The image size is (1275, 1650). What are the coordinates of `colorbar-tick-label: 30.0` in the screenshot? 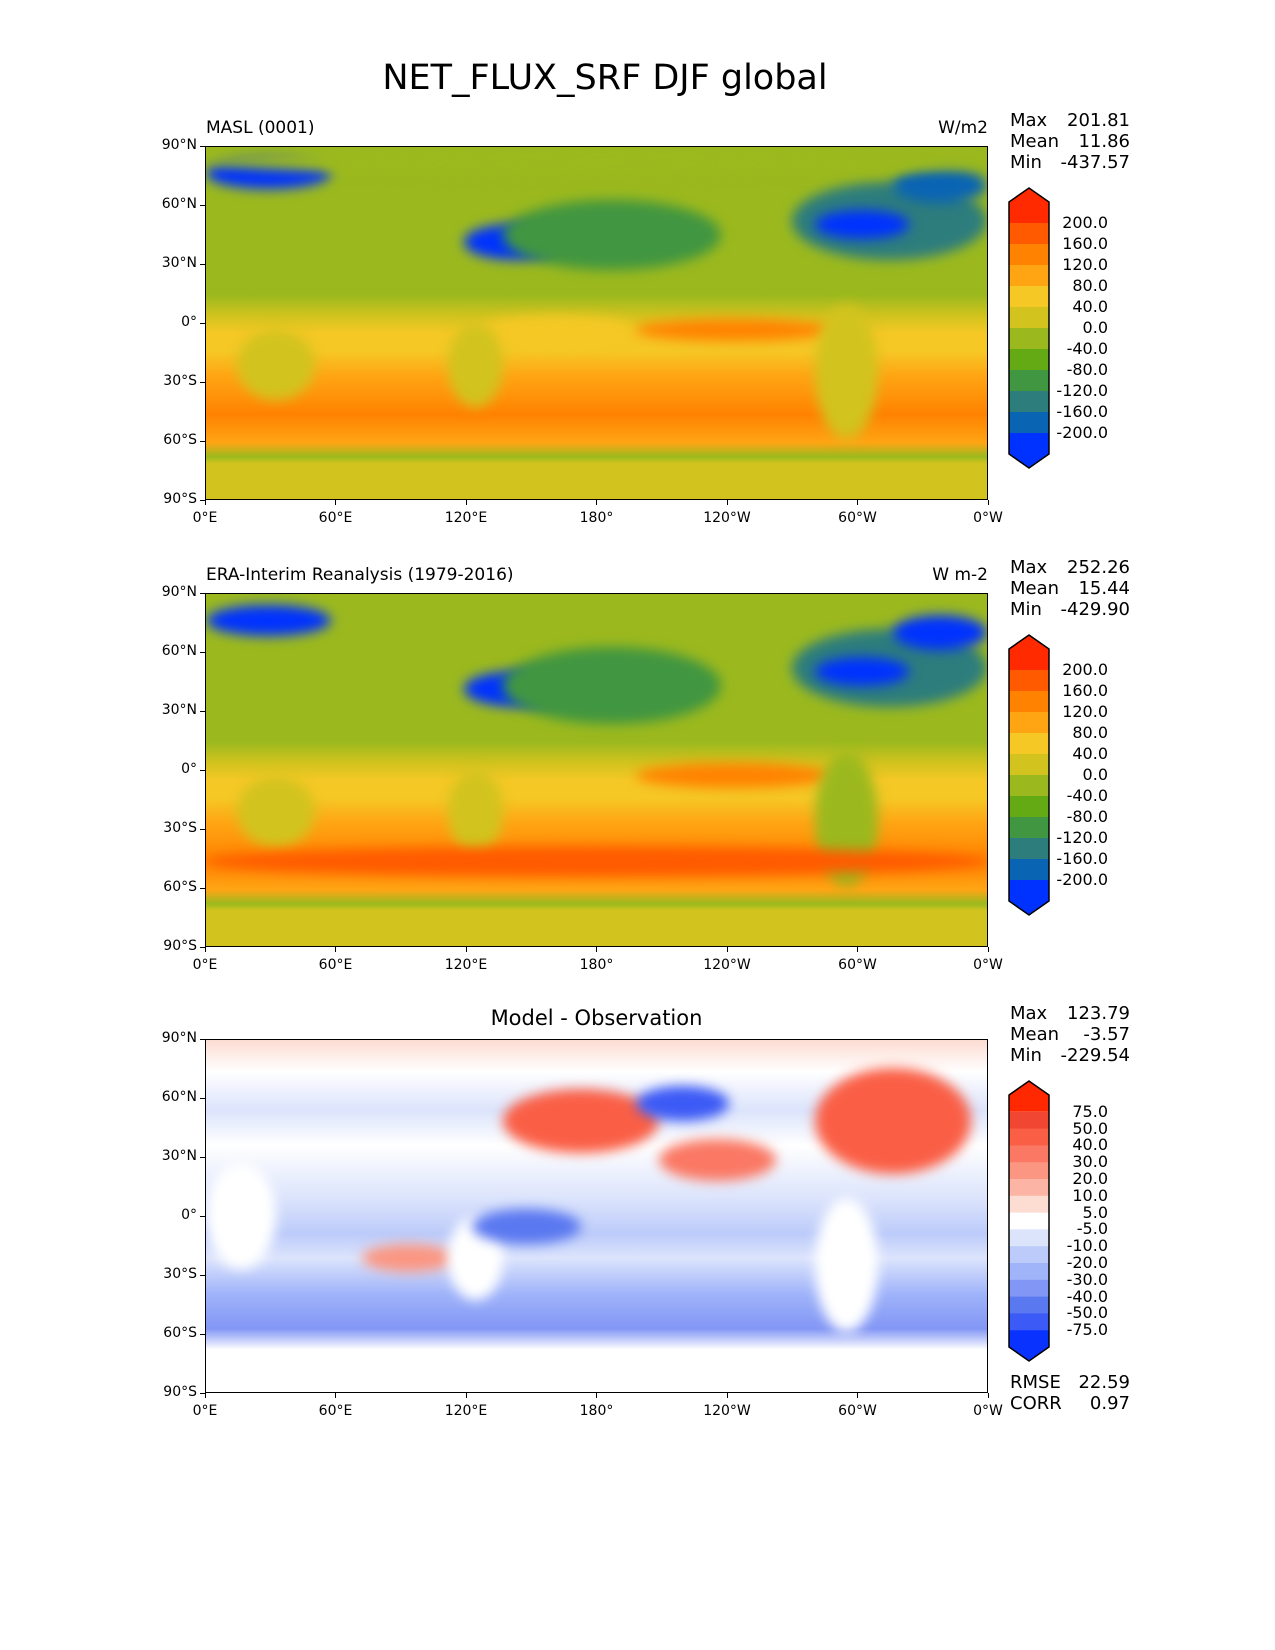 It's located at (1090, 1162).